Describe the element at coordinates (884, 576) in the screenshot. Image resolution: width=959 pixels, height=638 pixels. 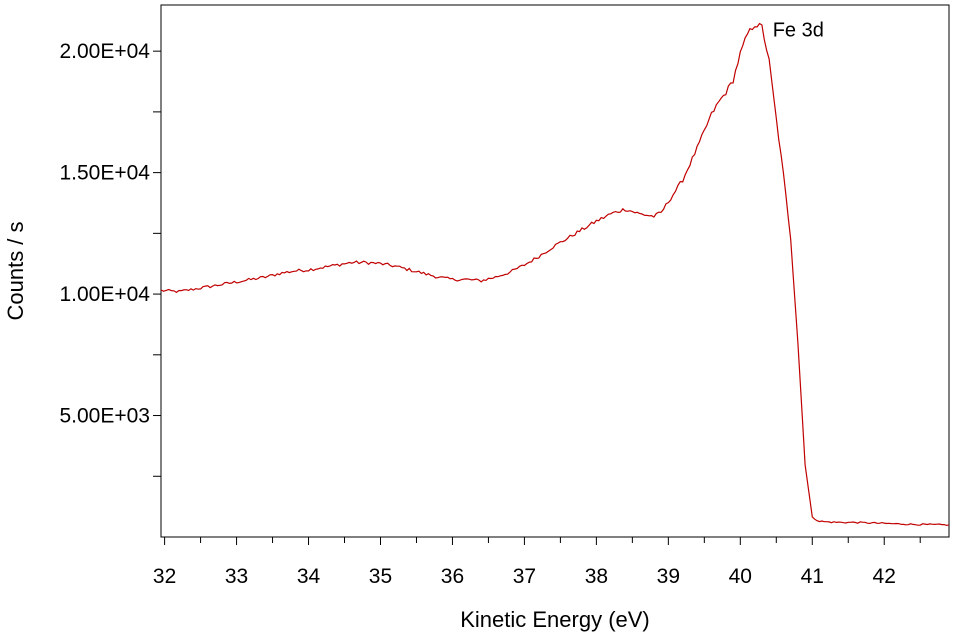
I see `x-tick-label: 42` at that location.